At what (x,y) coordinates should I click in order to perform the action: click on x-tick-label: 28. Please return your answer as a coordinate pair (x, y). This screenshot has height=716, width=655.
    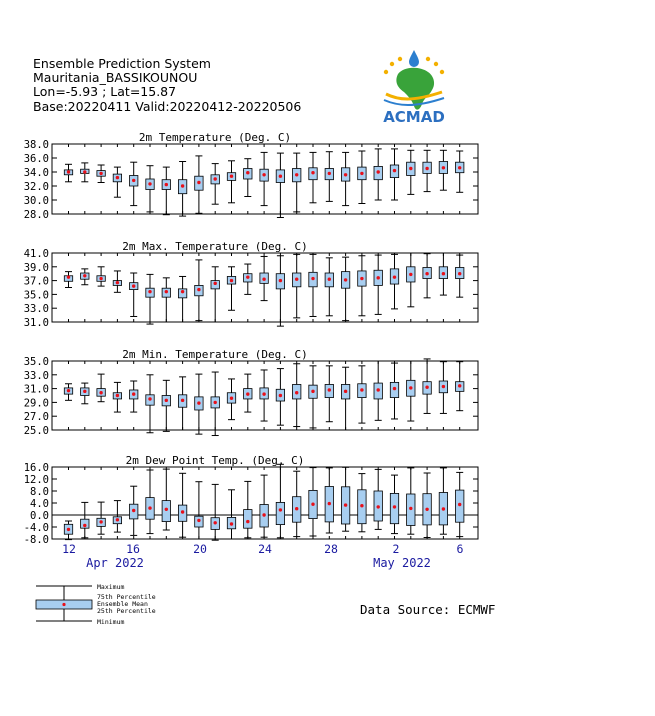
    Looking at the image, I should click on (331, 549).